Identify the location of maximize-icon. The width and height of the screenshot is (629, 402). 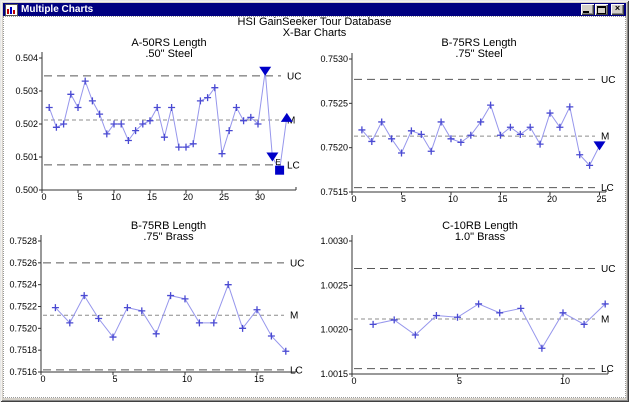
(601, 10).